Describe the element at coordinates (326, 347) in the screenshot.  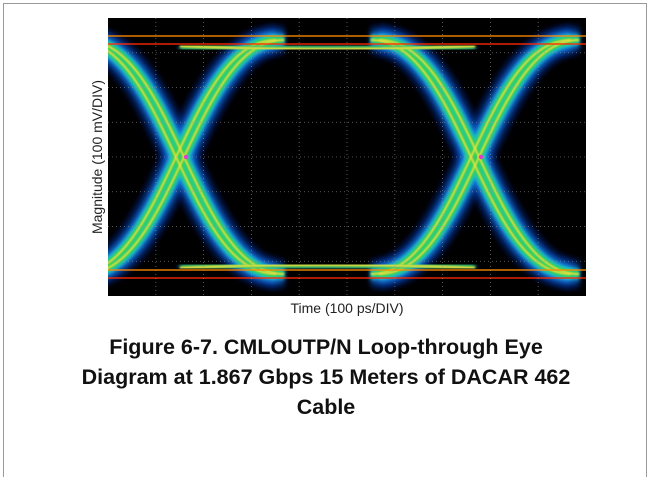
I see `caption-line-1: Figure 6-7. CMLOUTP/N Loop-through Eye` at that location.